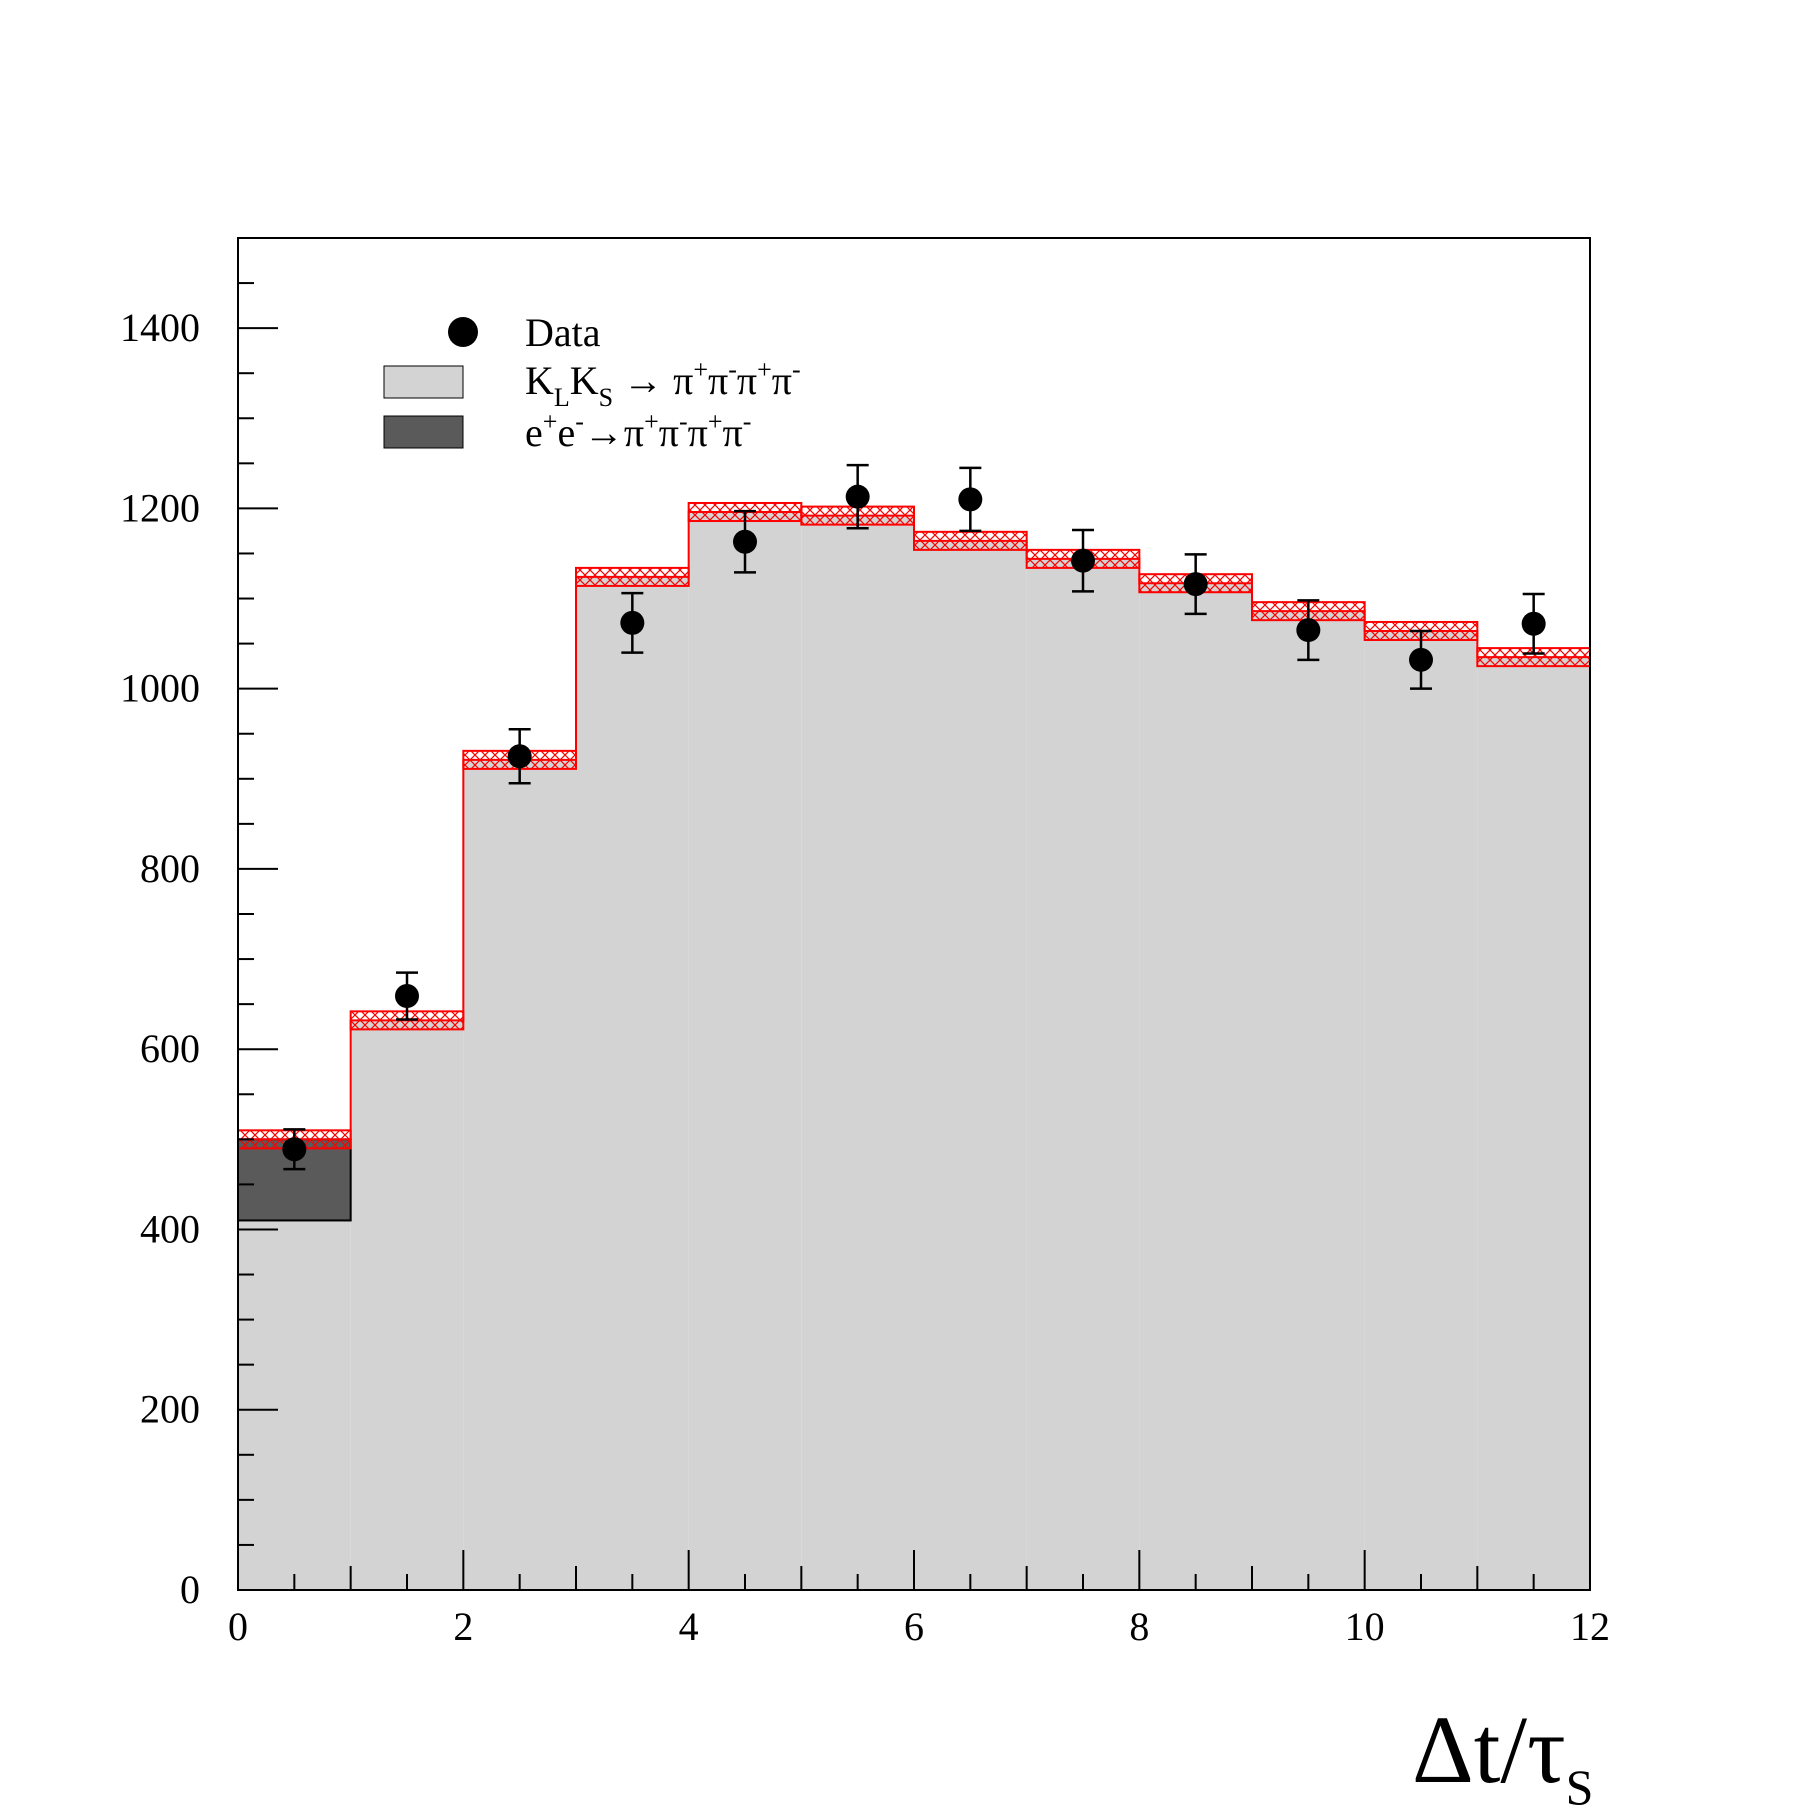 This screenshot has height=1812, width=1812. Describe the element at coordinates (919, 1599) in the screenshot. I see `x-axis: 0 2 4 6 8 10 12` at that location.